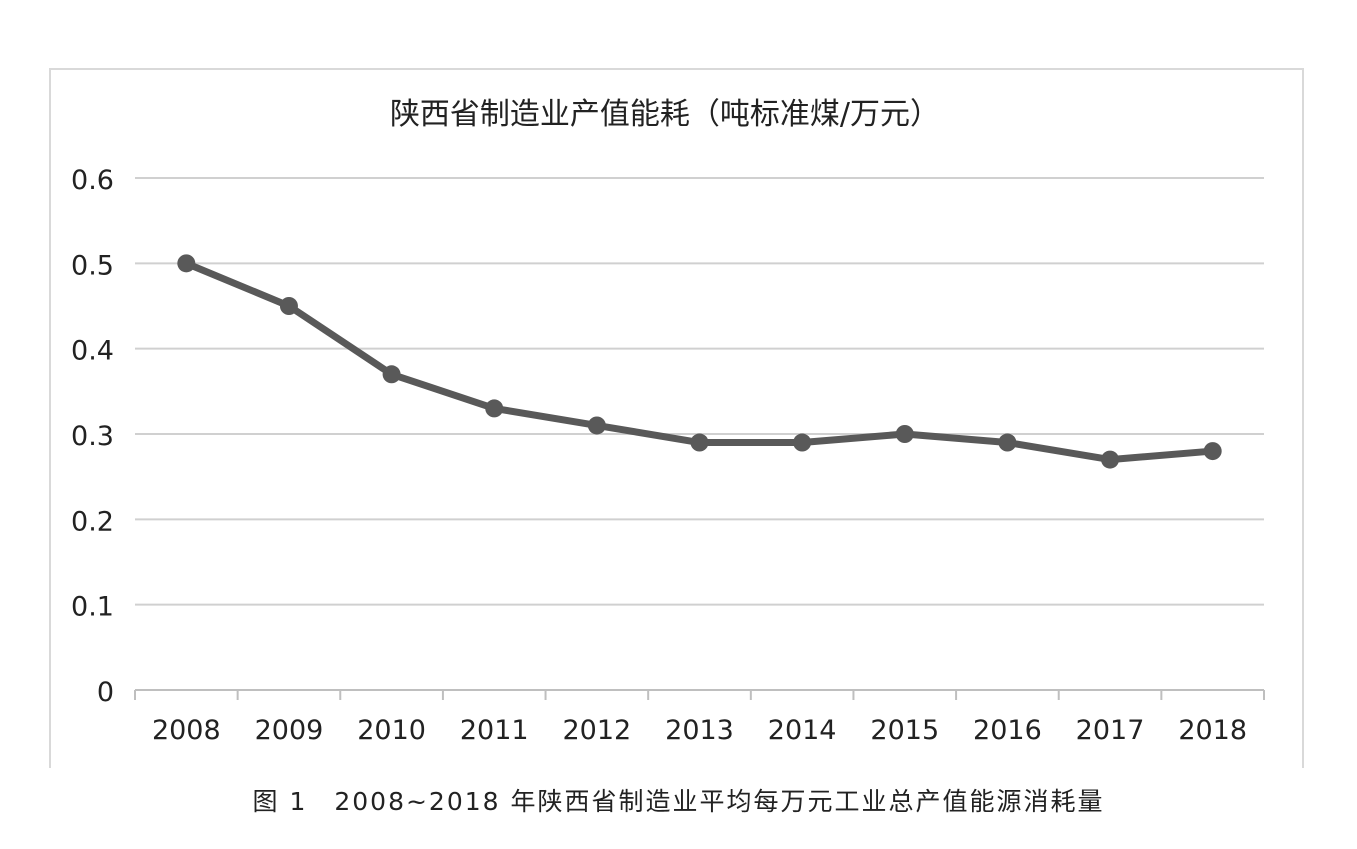 The width and height of the screenshot is (1357, 849). I want to click on y-tick-label: 0.4, so click(92, 351).